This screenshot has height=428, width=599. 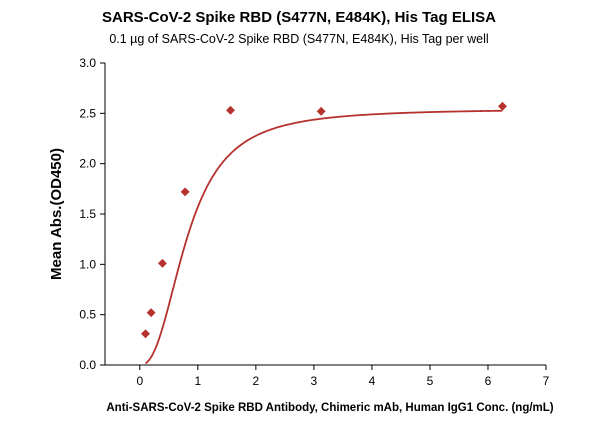 What do you see at coordinates (87, 63) in the screenshot?
I see `y-tick-label: 3.0` at bounding box center [87, 63].